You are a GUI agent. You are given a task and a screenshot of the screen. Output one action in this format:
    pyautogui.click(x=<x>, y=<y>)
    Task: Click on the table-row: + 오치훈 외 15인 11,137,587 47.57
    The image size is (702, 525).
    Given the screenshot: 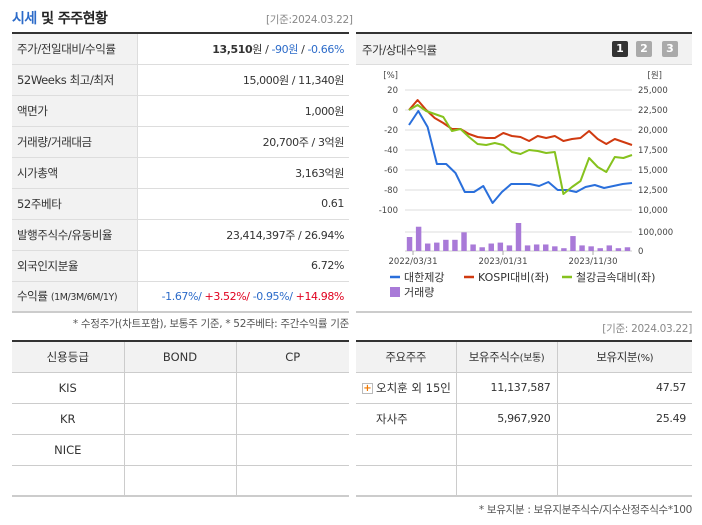 What is the action you would take?
    pyautogui.click(x=524, y=388)
    